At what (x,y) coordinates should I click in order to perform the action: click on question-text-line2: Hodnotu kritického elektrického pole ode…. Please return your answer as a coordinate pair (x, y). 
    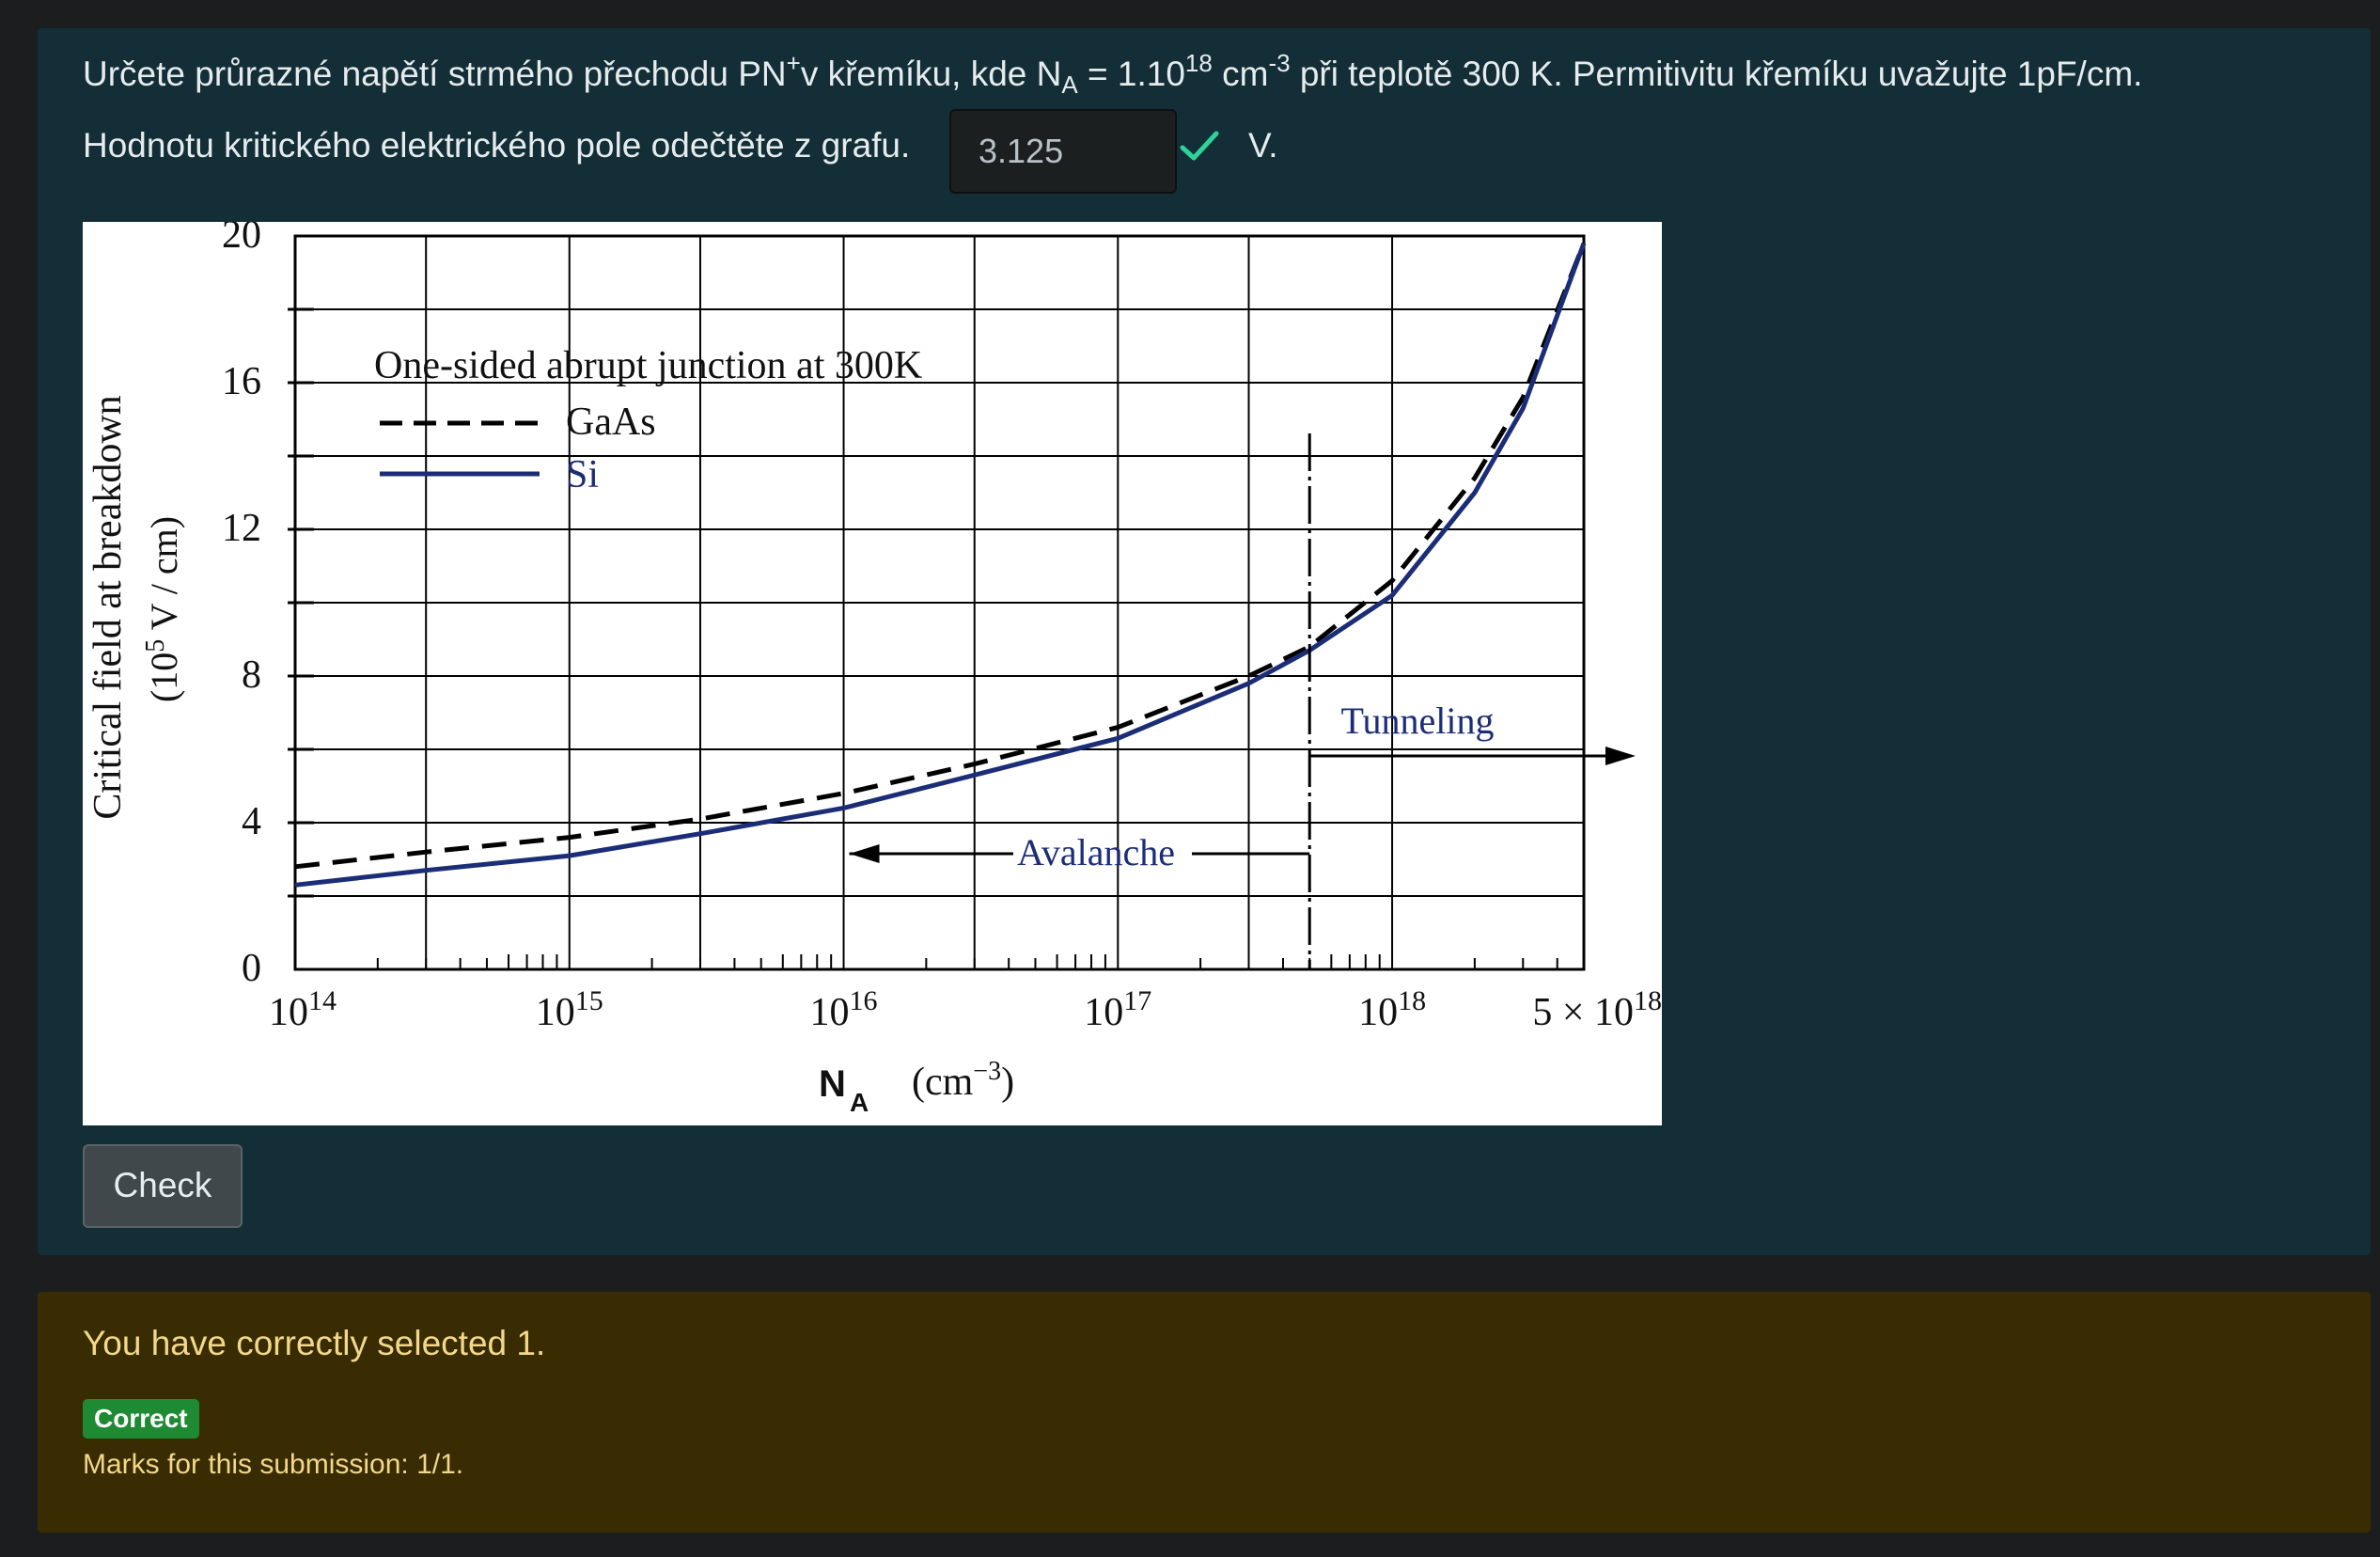
    Looking at the image, I should click on (497, 145).